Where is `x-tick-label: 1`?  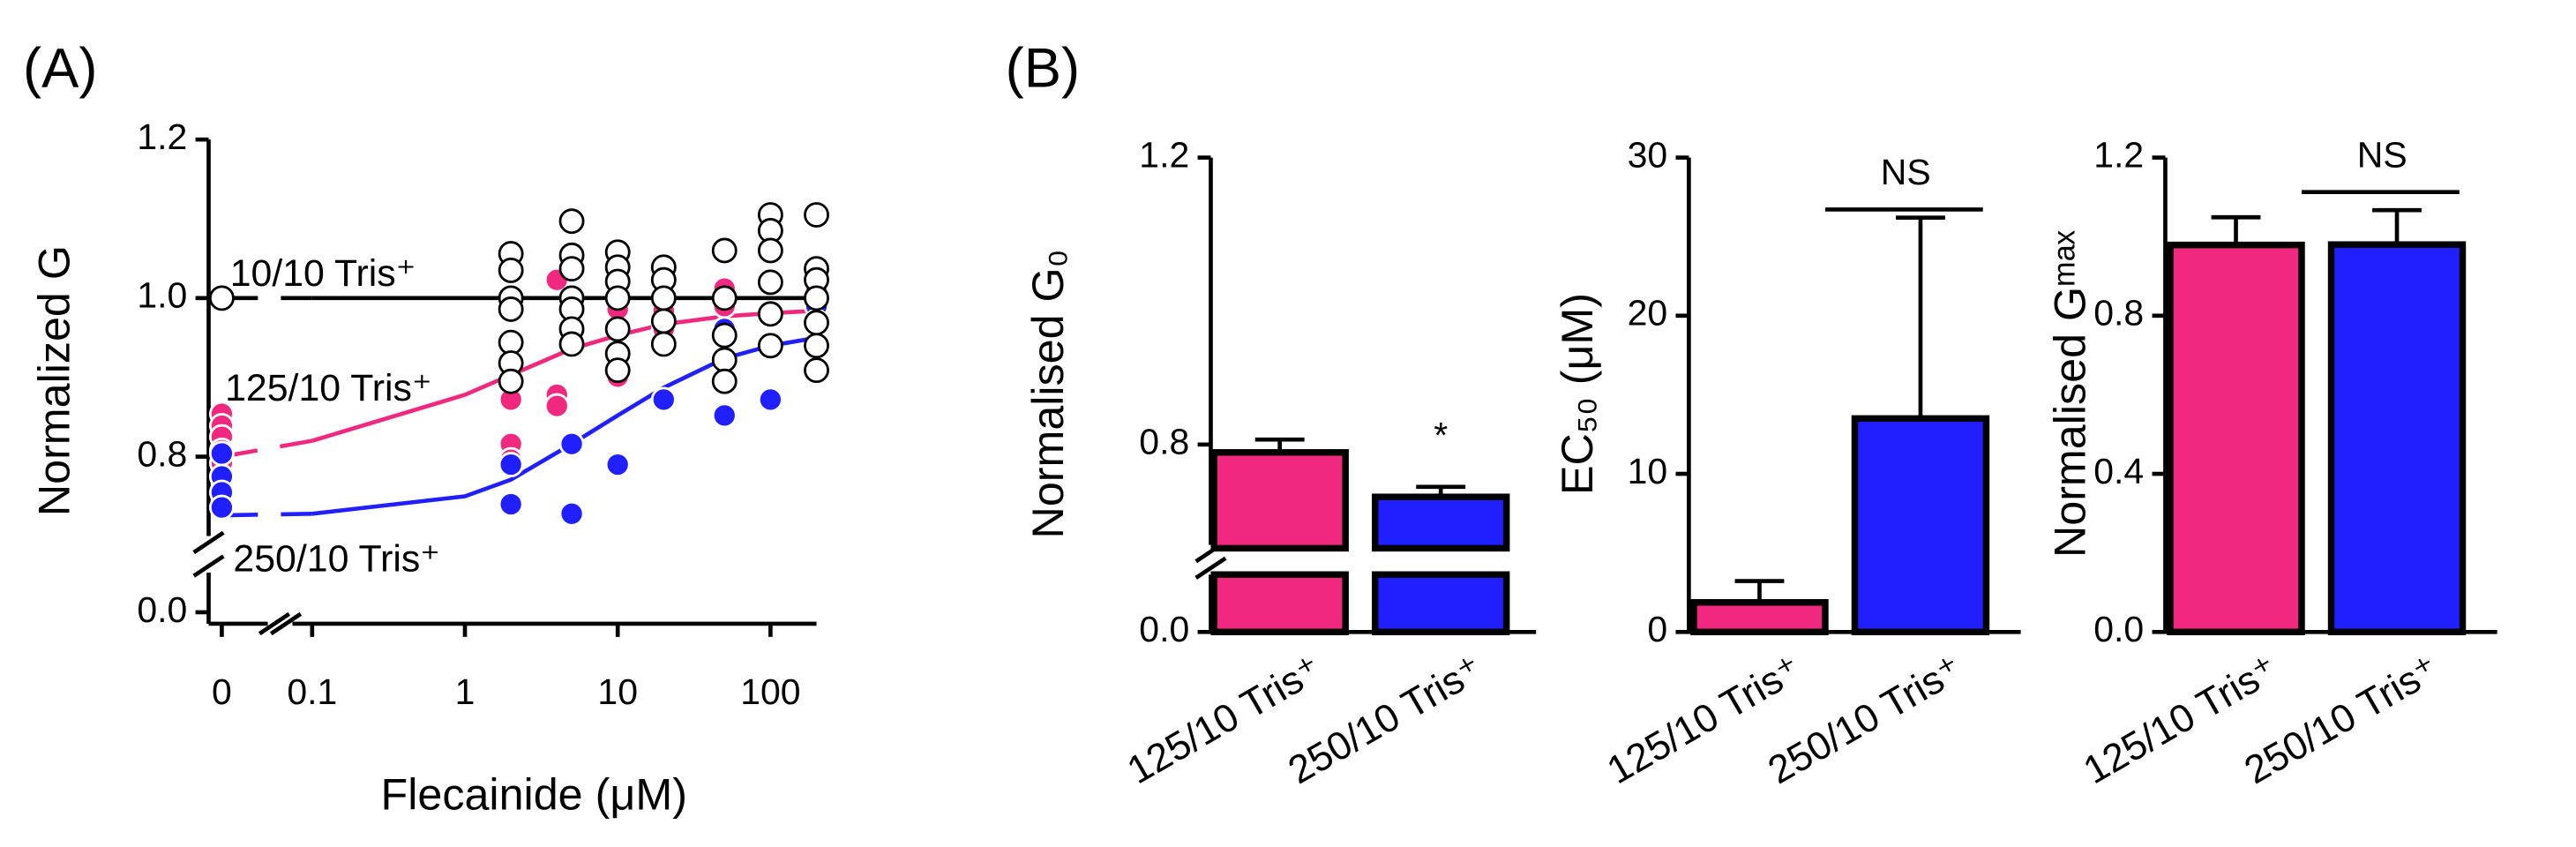
x-tick-label: 1 is located at coordinates (465, 692).